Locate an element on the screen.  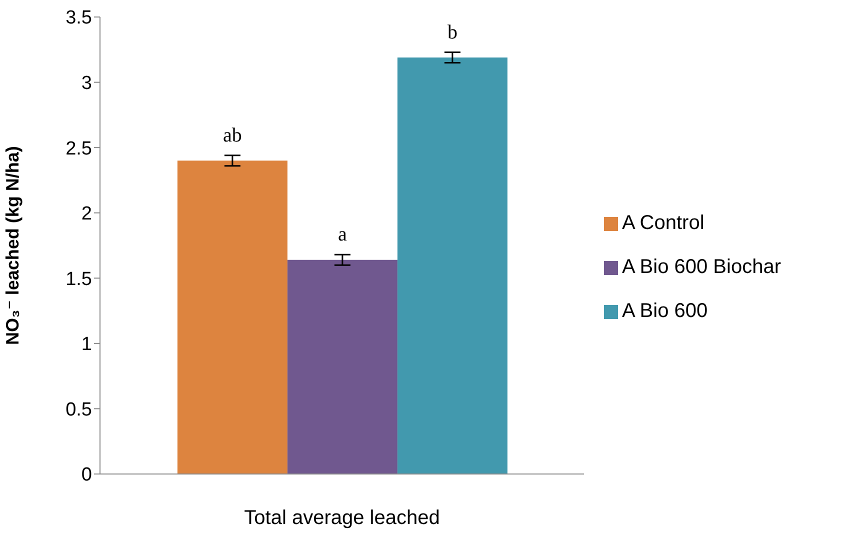
y-tick-label: 3 is located at coordinates (86, 83).